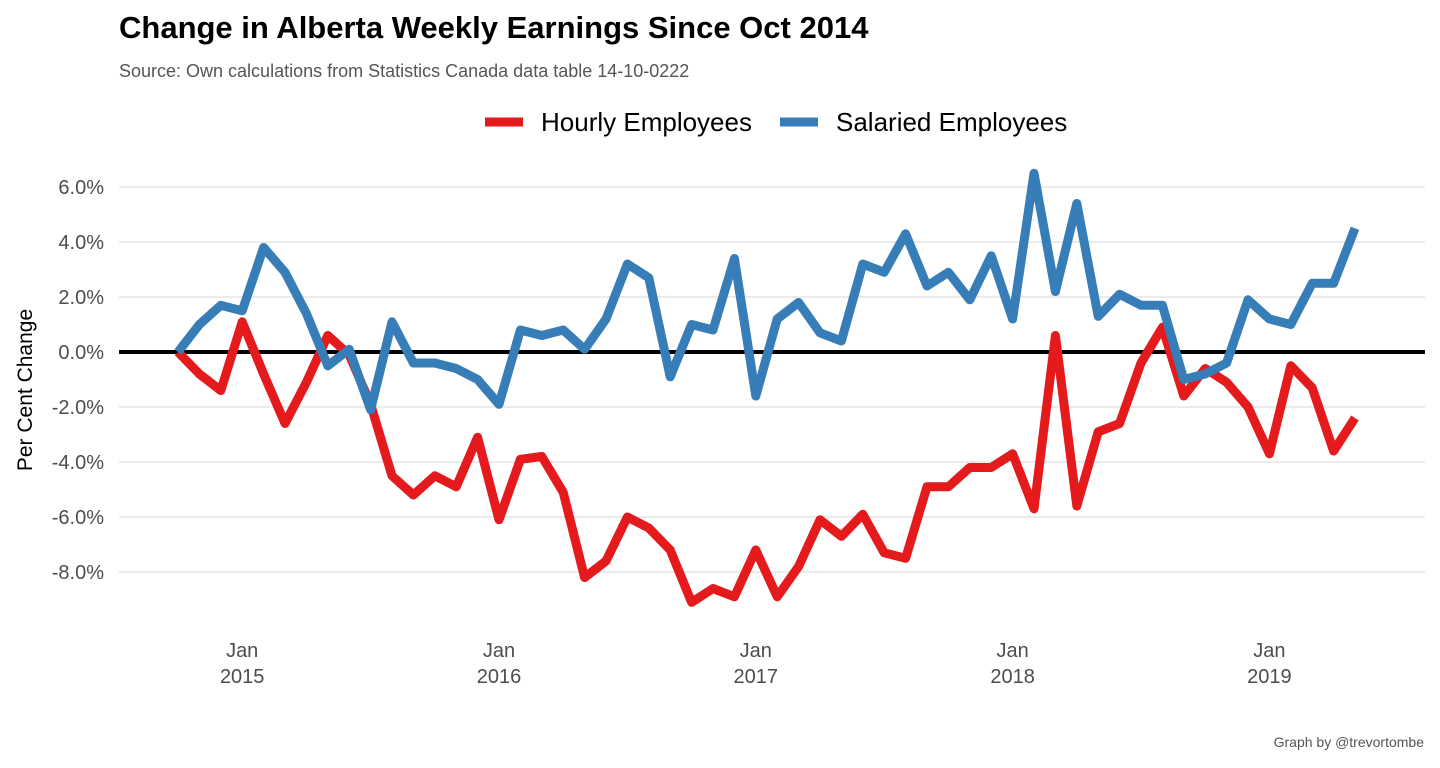  Describe the element at coordinates (81, 243) in the screenshot. I see `y-tick-label: 4.0%` at that location.